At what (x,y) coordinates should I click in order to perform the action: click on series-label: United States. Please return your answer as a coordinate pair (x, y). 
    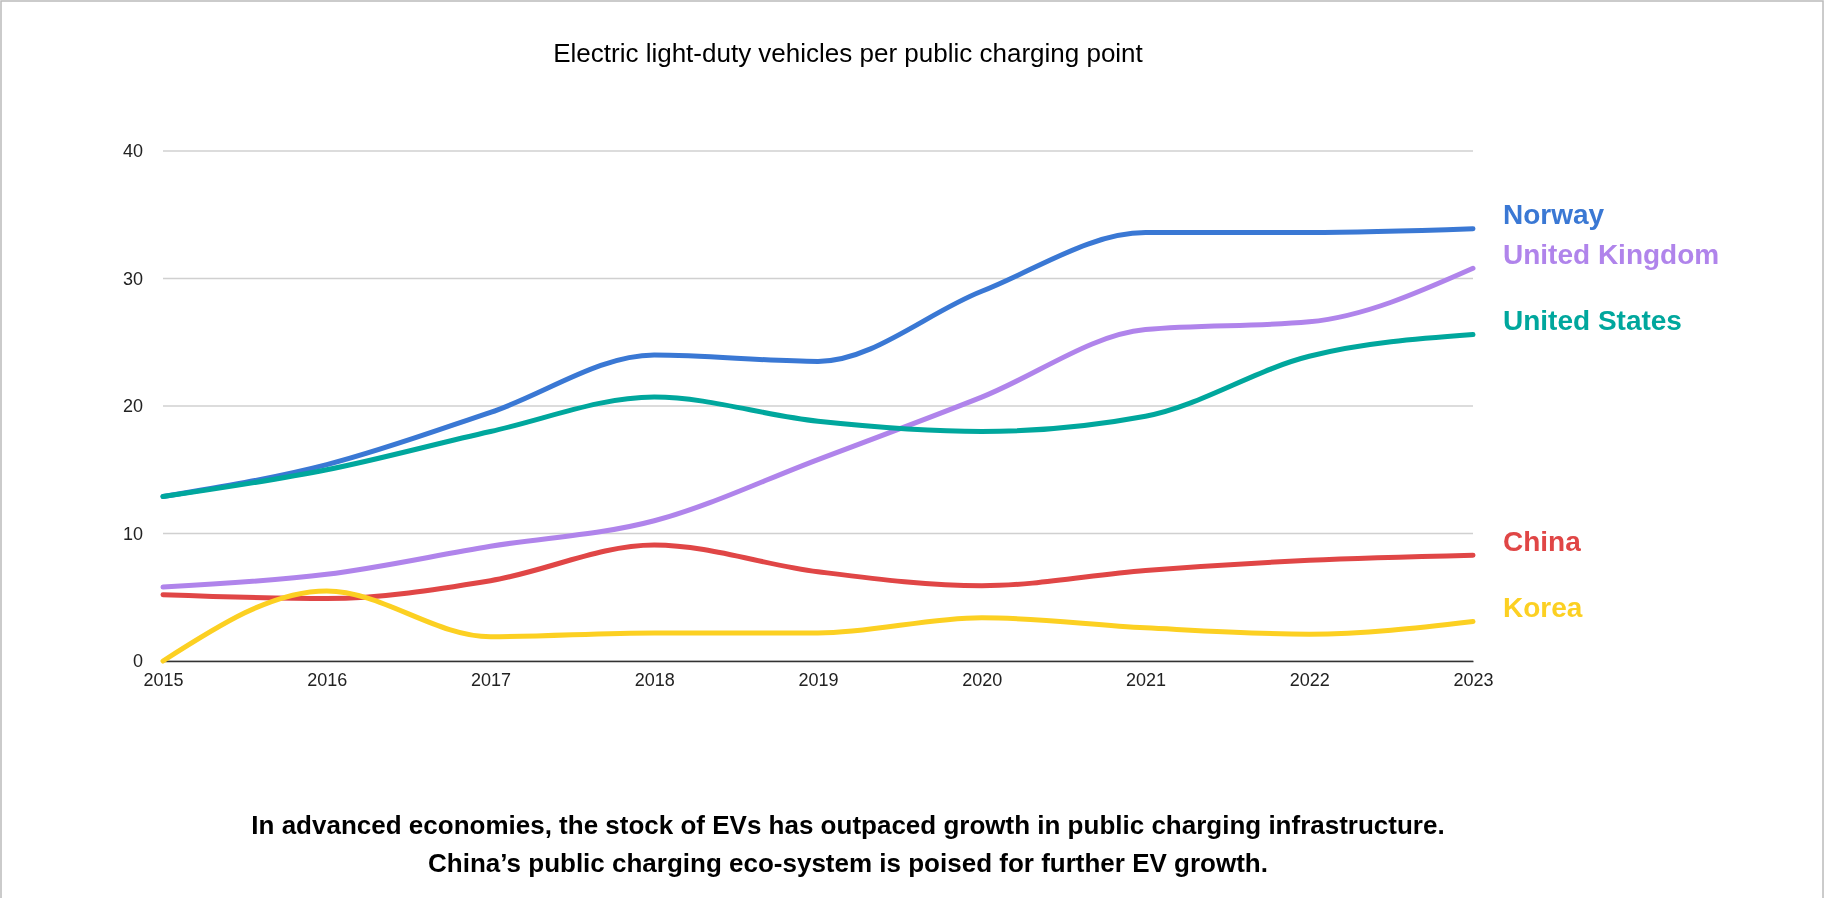
    Looking at the image, I should click on (1592, 320).